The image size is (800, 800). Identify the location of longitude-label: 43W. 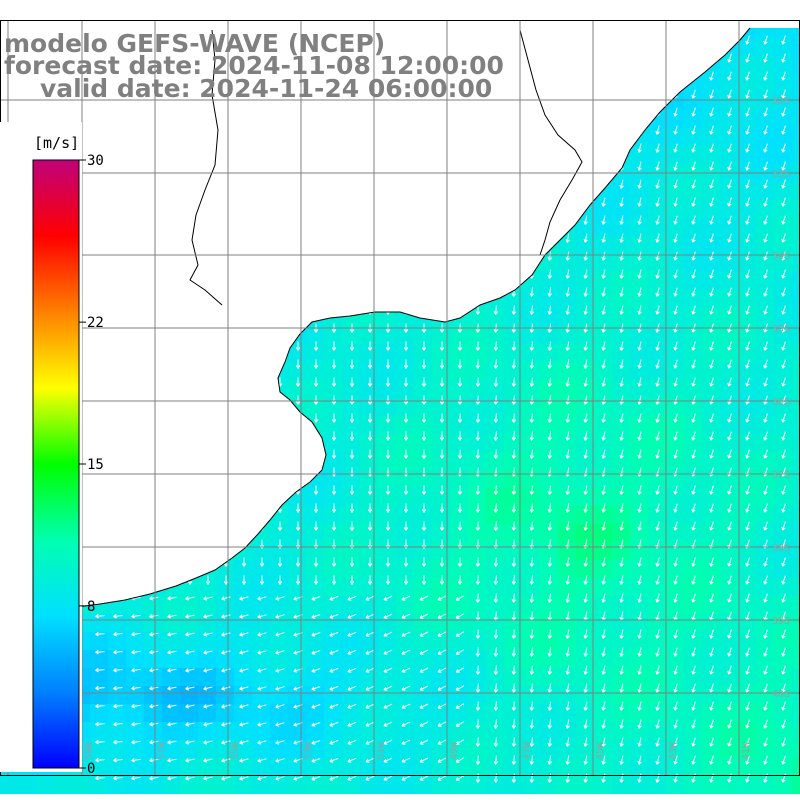
(673, 750).